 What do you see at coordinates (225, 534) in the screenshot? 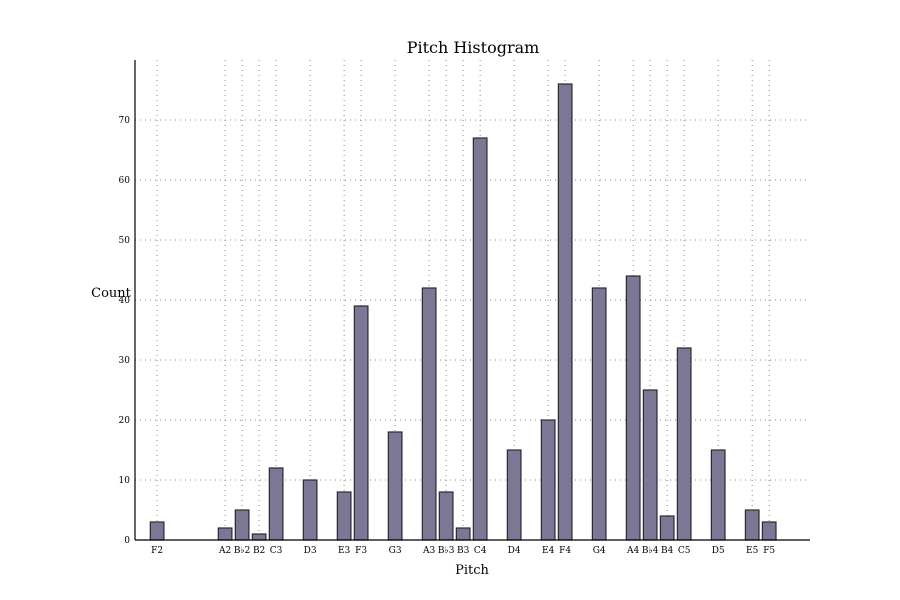
I see `bar-A2` at bounding box center [225, 534].